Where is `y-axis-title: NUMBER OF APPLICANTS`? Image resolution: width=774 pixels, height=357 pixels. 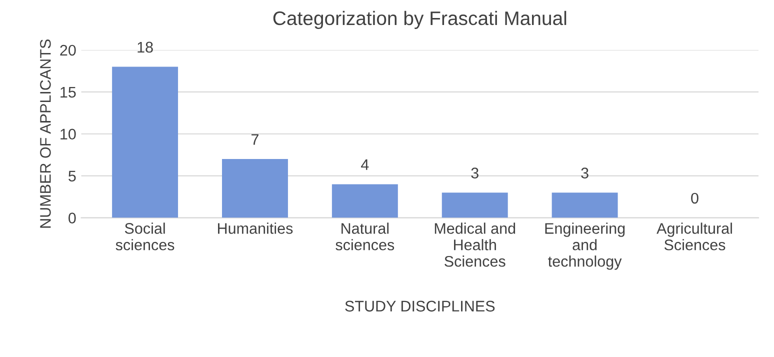
y-axis-title: NUMBER OF APPLICANTS is located at coordinates (45, 133).